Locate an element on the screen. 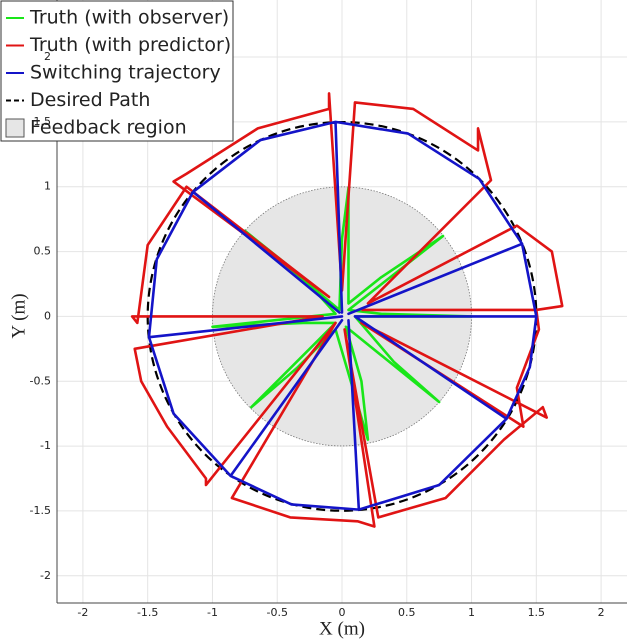 This screenshot has width=628, height=641. y-tick-label: -0.5 is located at coordinates (40, 380).